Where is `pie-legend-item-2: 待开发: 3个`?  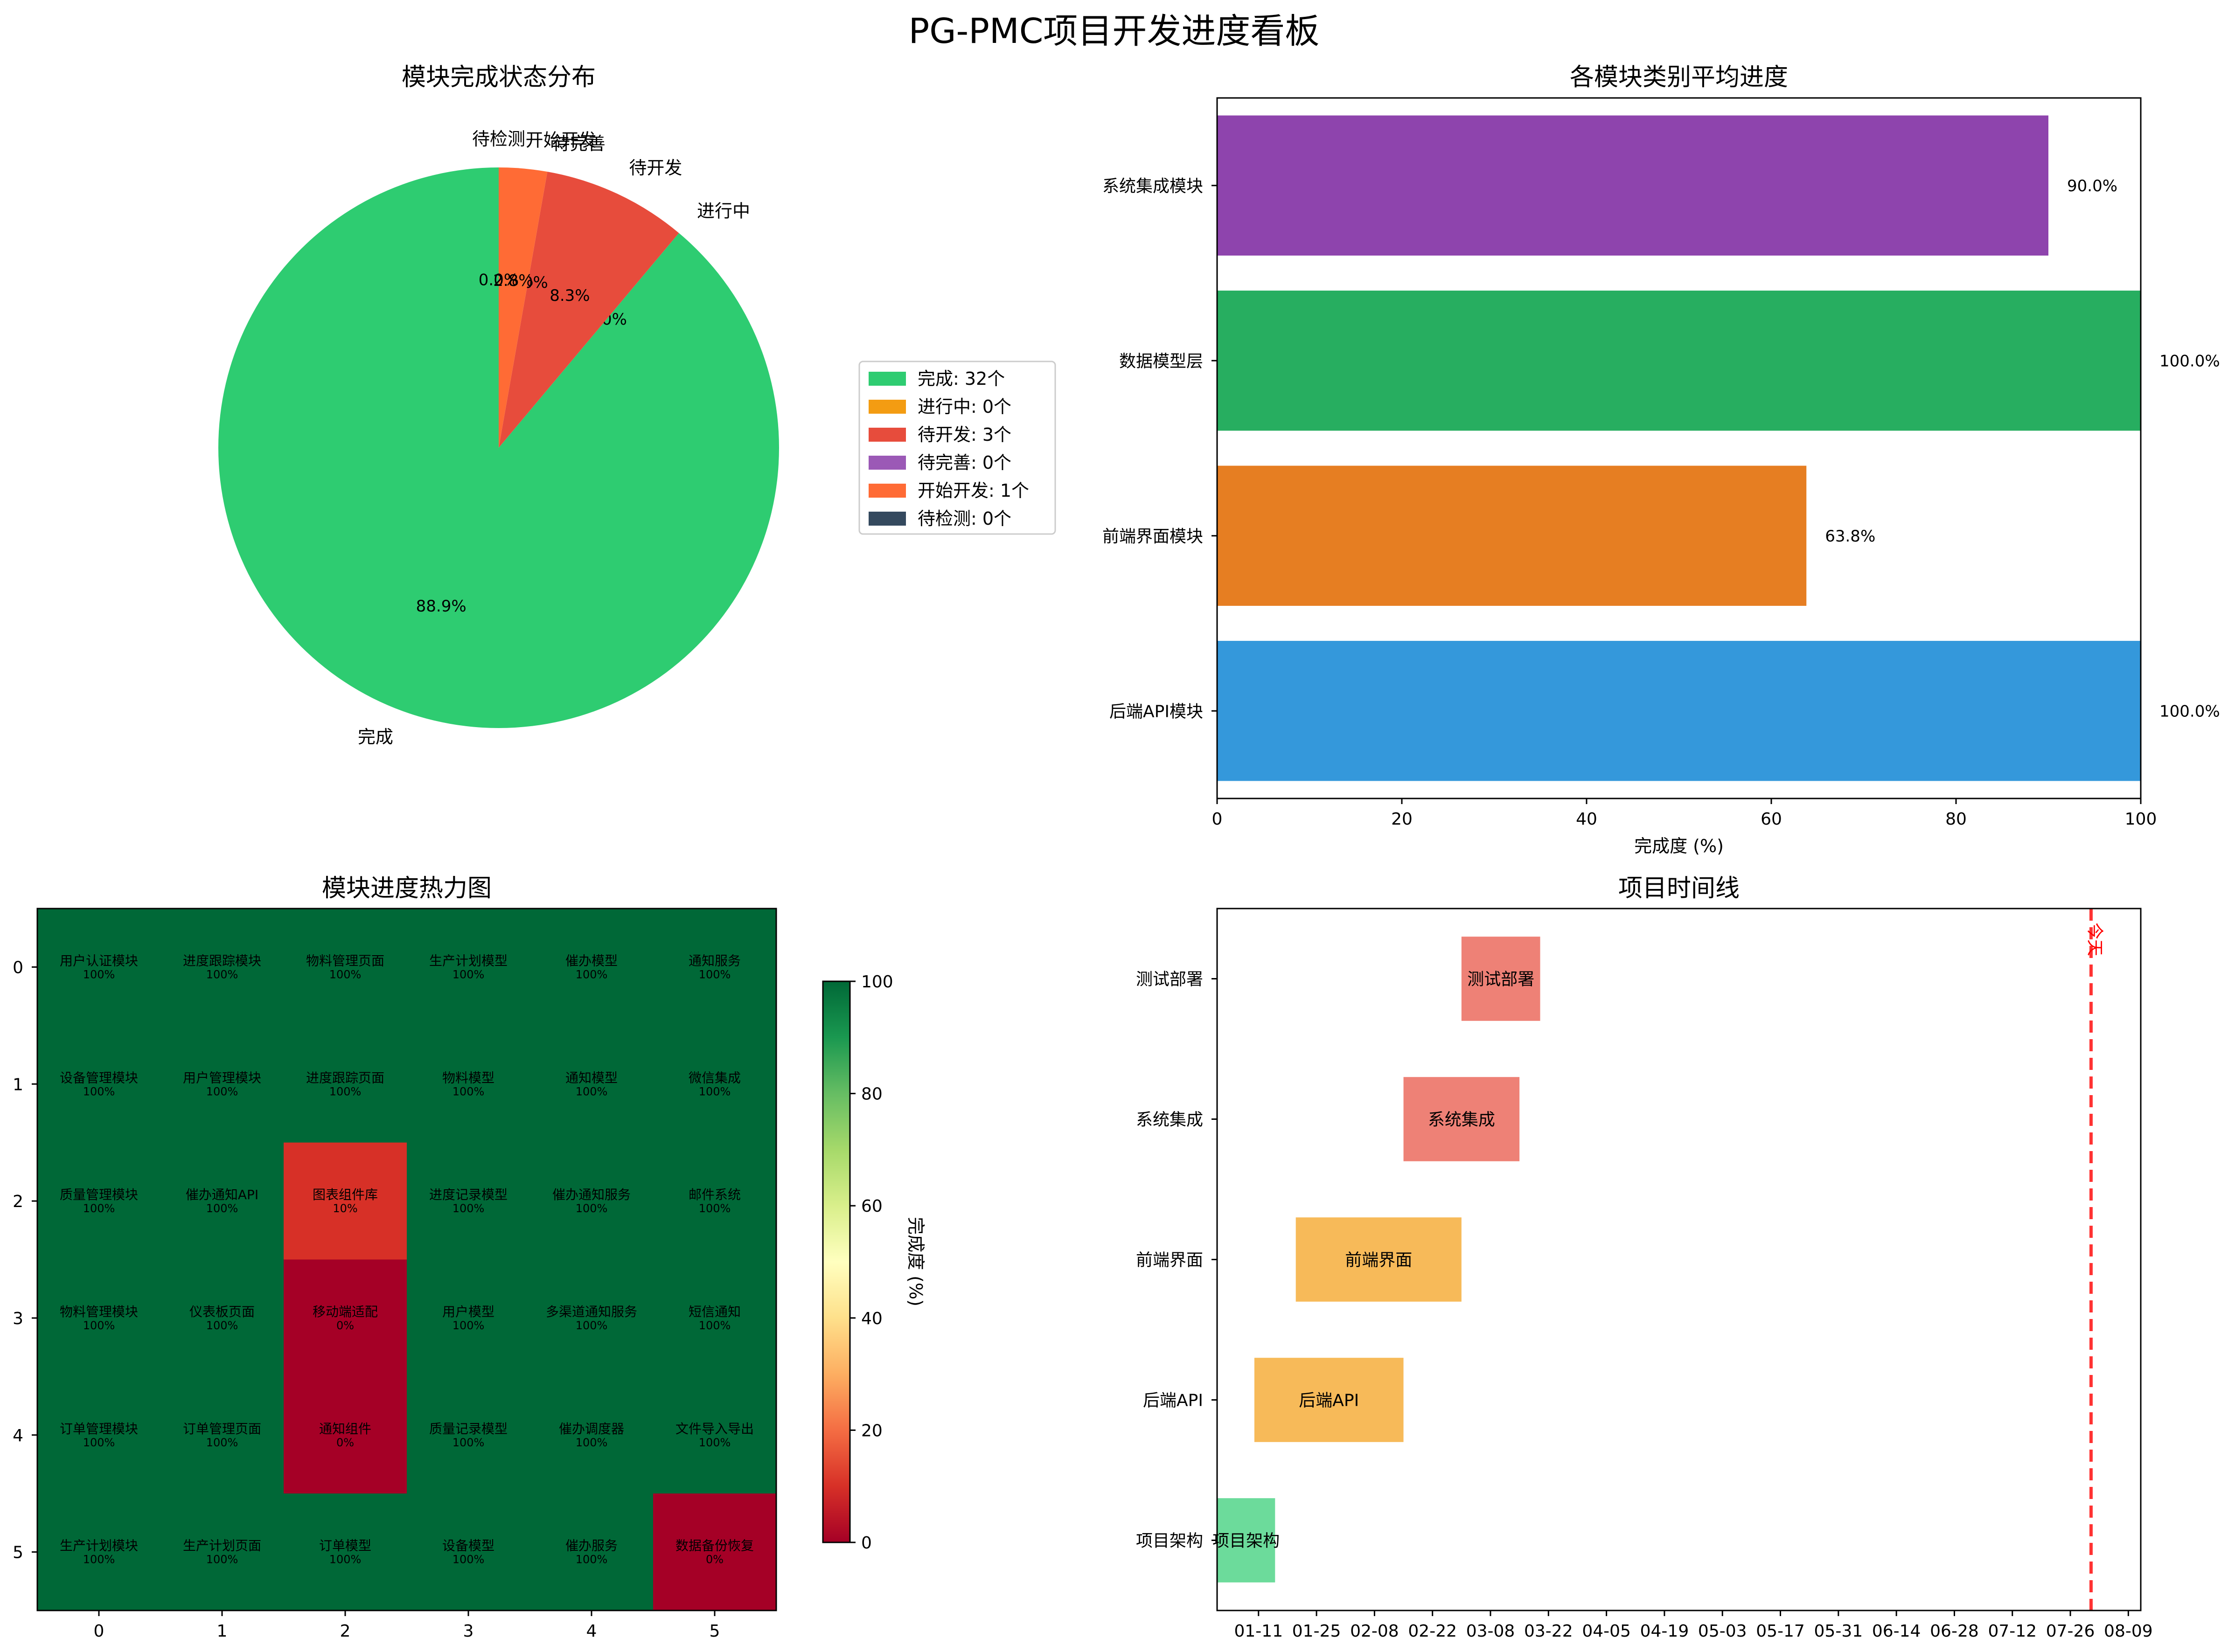 pie-legend-item-2: 待开发: 3个 is located at coordinates (964, 434).